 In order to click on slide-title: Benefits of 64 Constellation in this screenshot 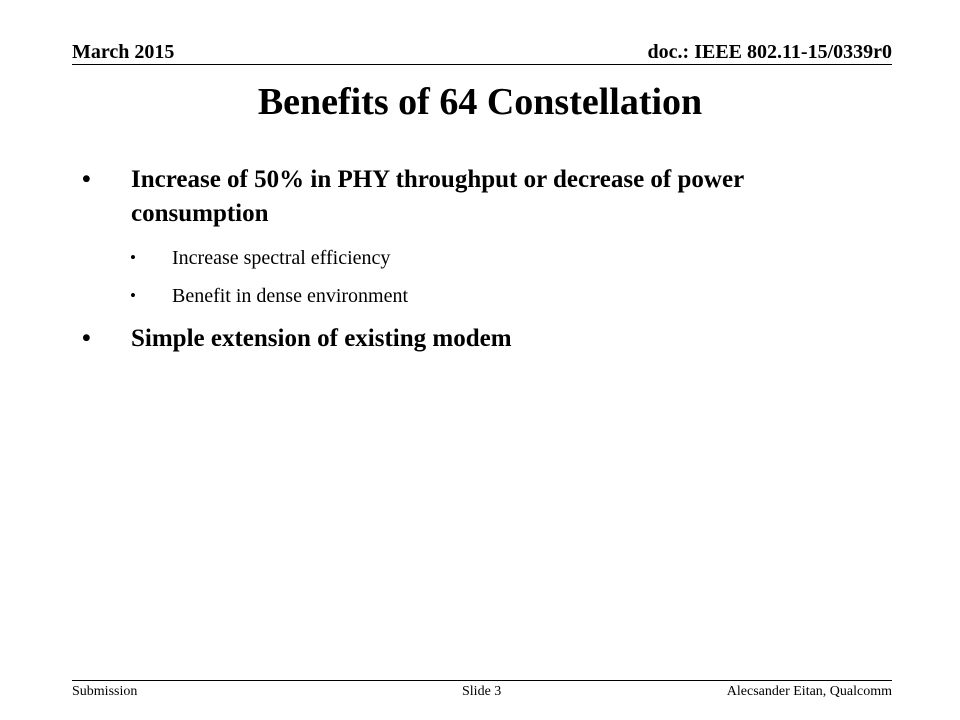, I will do `click(480, 102)`.